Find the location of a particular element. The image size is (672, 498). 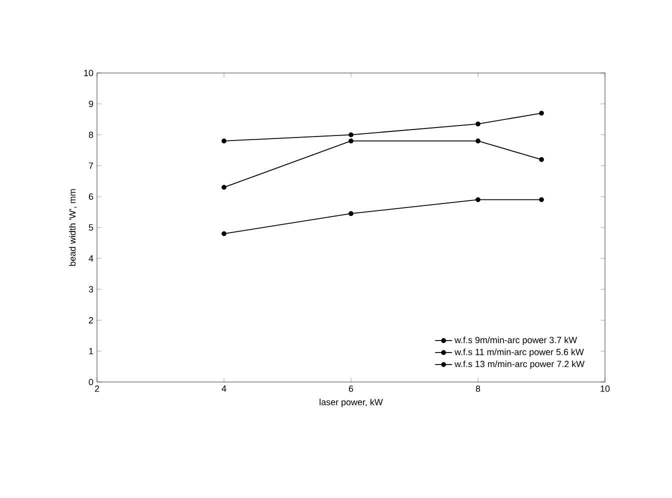

y-tick-label: 4 is located at coordinates (91, 258).